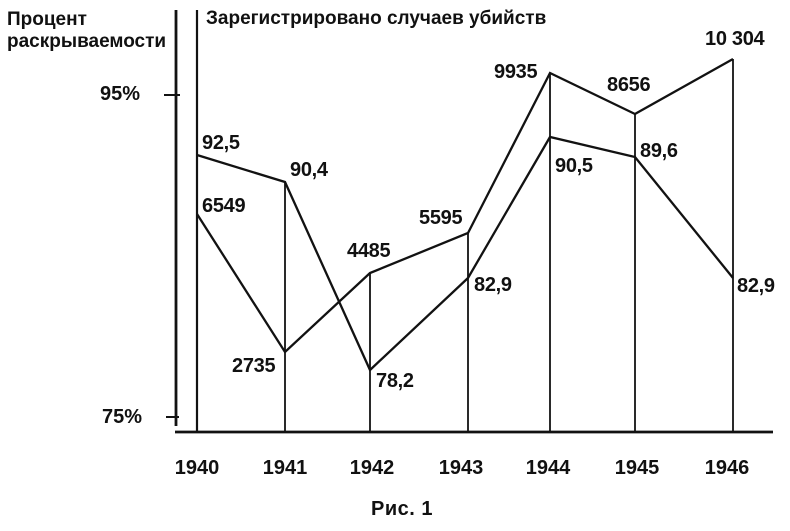 The image size is (790, 531). Describe the element at coordinates (402, 509) in the screenshot. I see `figure-caption: Рис. 1` at that location.